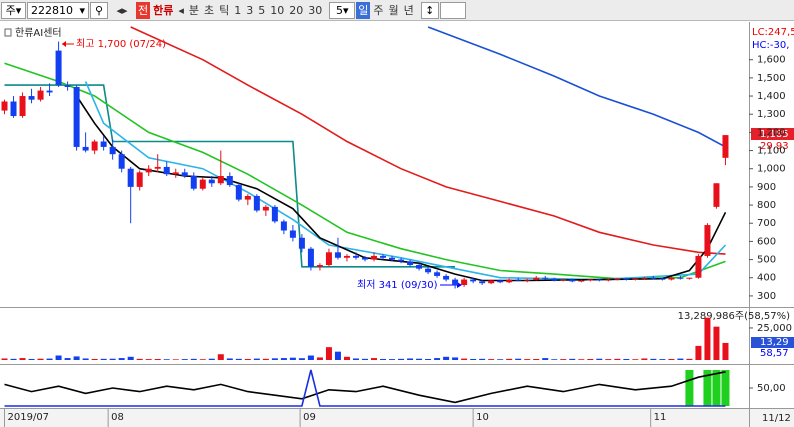  What do you see at coordinates (771, 151) in the screenshot?
I see `y-tick-label: 1,100` at bounding box center [771, 151].